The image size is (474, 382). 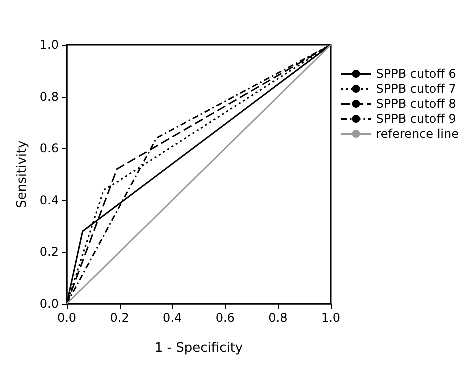 What do you see at coordinates (49, 149) in the screenshot?
I see `y-tick-label: 0.6` at bounding box center [49, 149].